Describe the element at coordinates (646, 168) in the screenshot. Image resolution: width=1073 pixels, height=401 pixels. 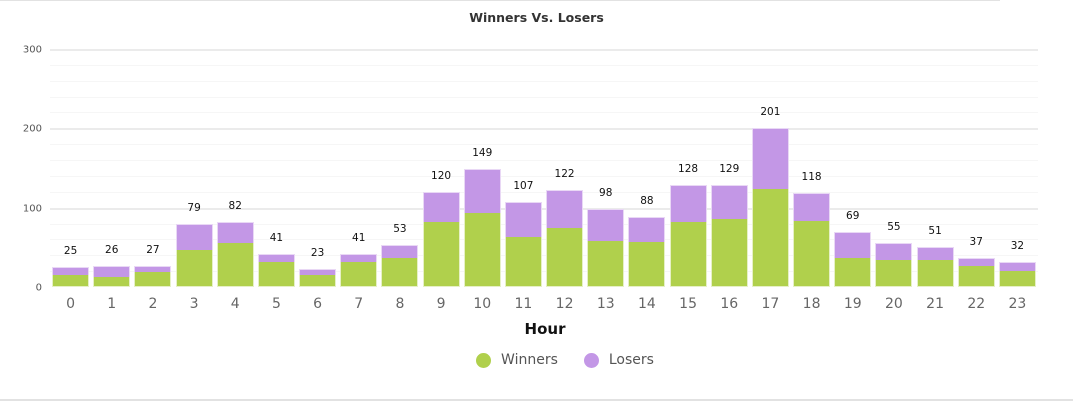
I see `bar-group-hour-14: 88` at that location.